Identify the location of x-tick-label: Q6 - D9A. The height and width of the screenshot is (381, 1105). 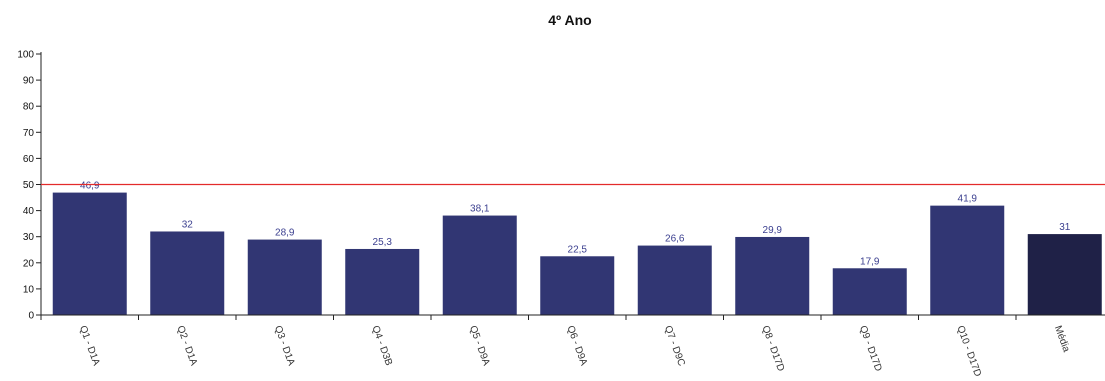
(576, 345).